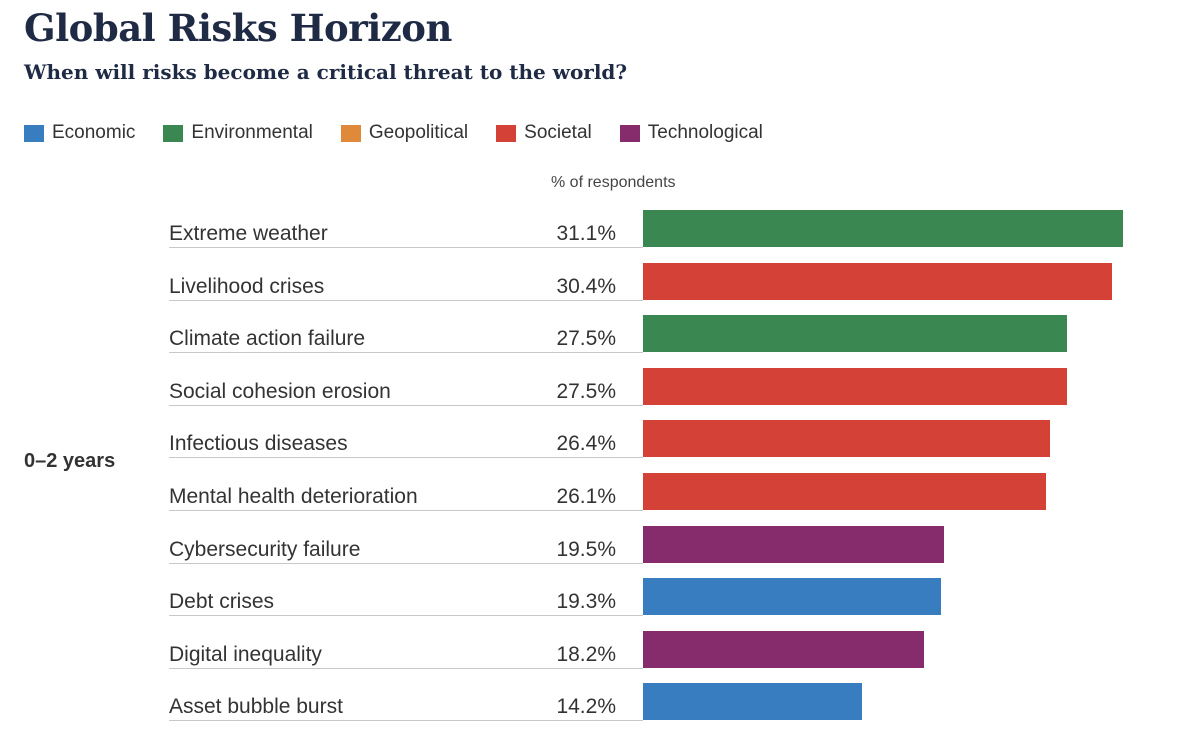 This screenshot has width=1202, height=754. I want to click on category-label: Cybersecurity failure, so click(265, 549).